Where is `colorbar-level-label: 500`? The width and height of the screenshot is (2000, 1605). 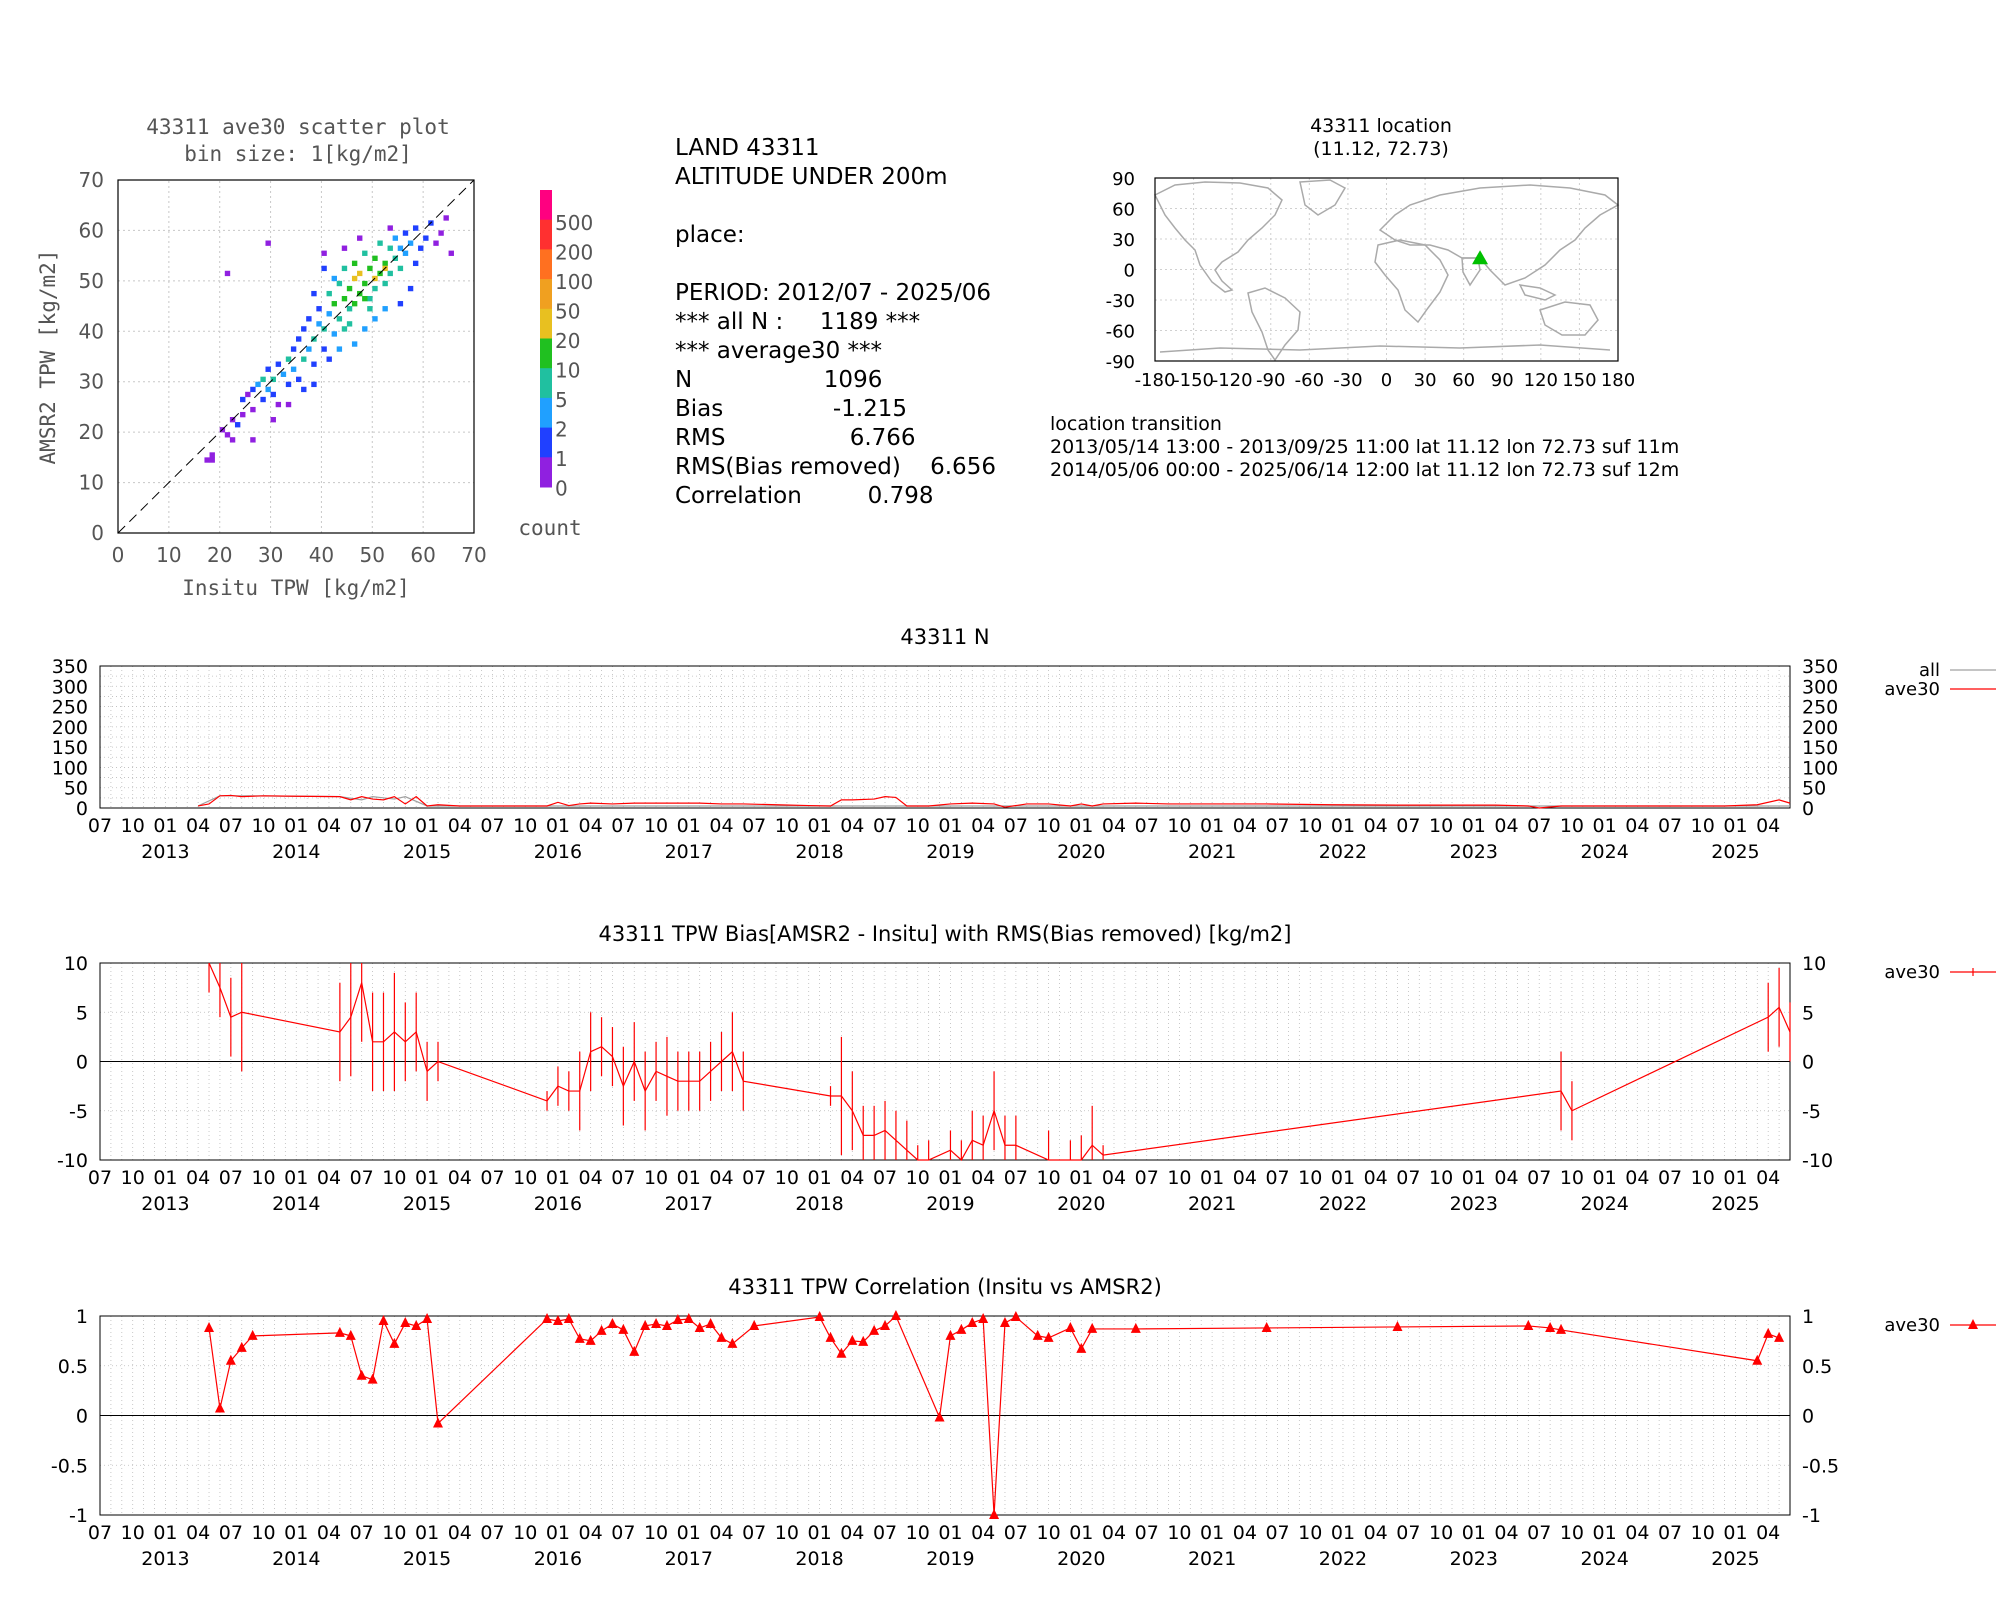 colorbar-level-label: 500 is located at coordinates (574, 223).